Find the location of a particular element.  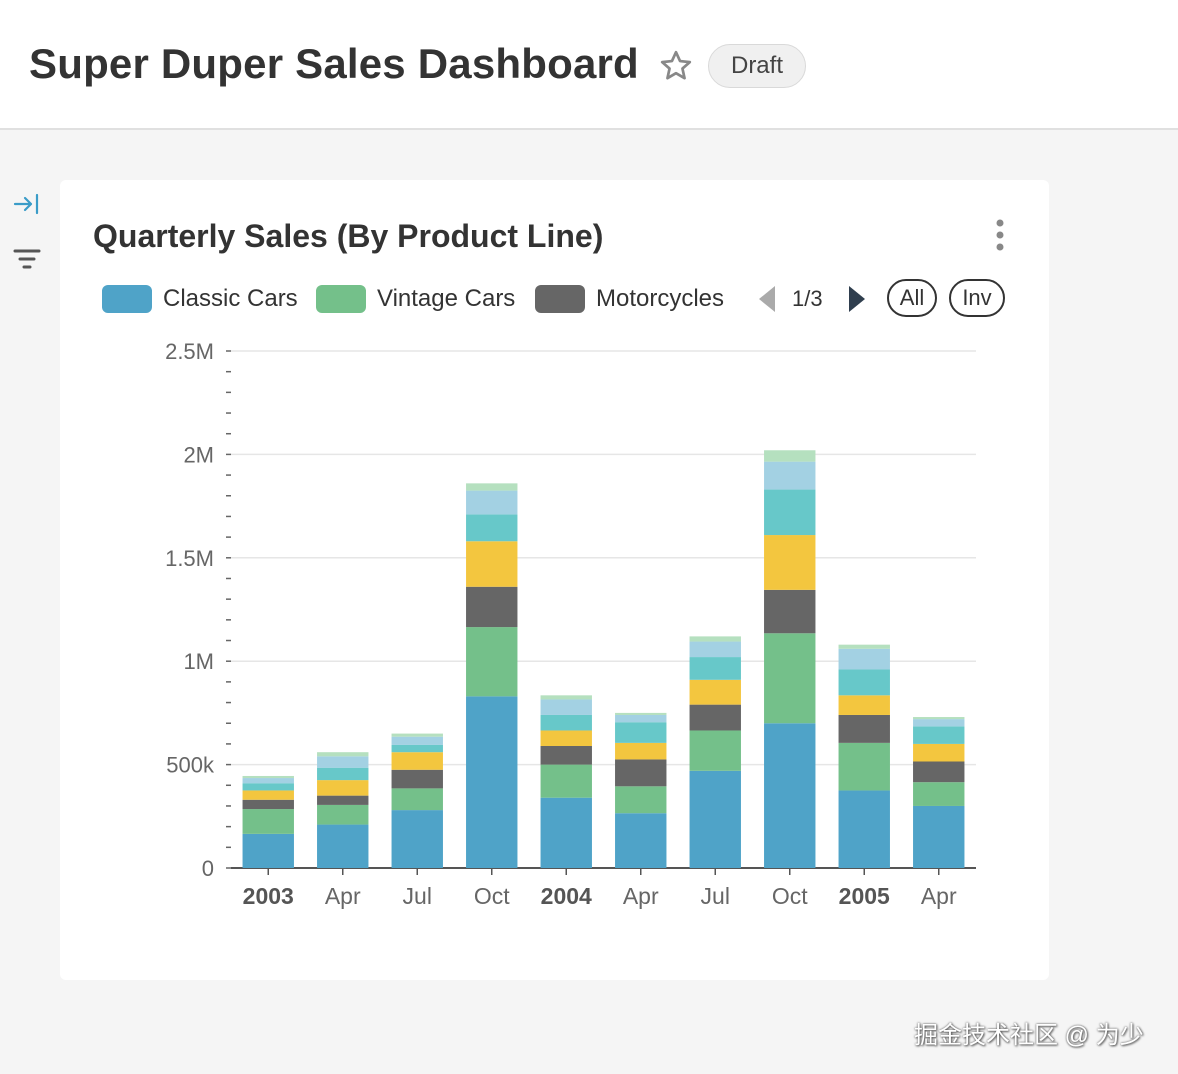

y-tick-label: 1.5M is located at coordinates (189, 558).